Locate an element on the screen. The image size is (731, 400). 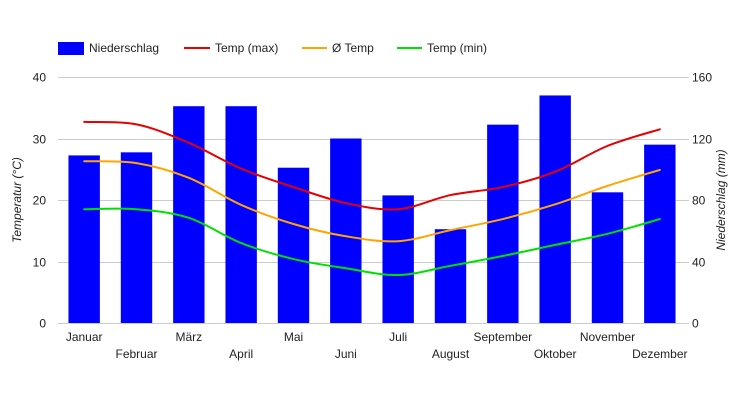
legend-item-temp-avg: Ø Temp is located at coordinates (338, 48).